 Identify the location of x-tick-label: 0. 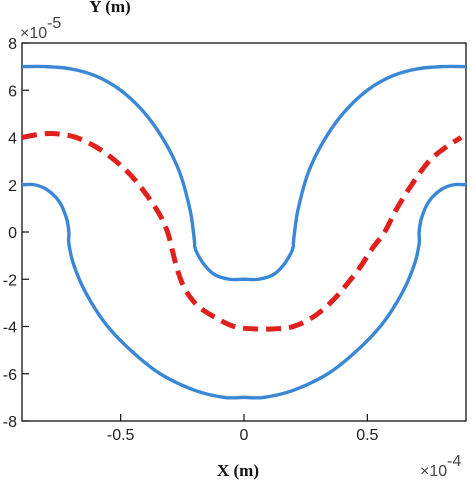
(244, 435).